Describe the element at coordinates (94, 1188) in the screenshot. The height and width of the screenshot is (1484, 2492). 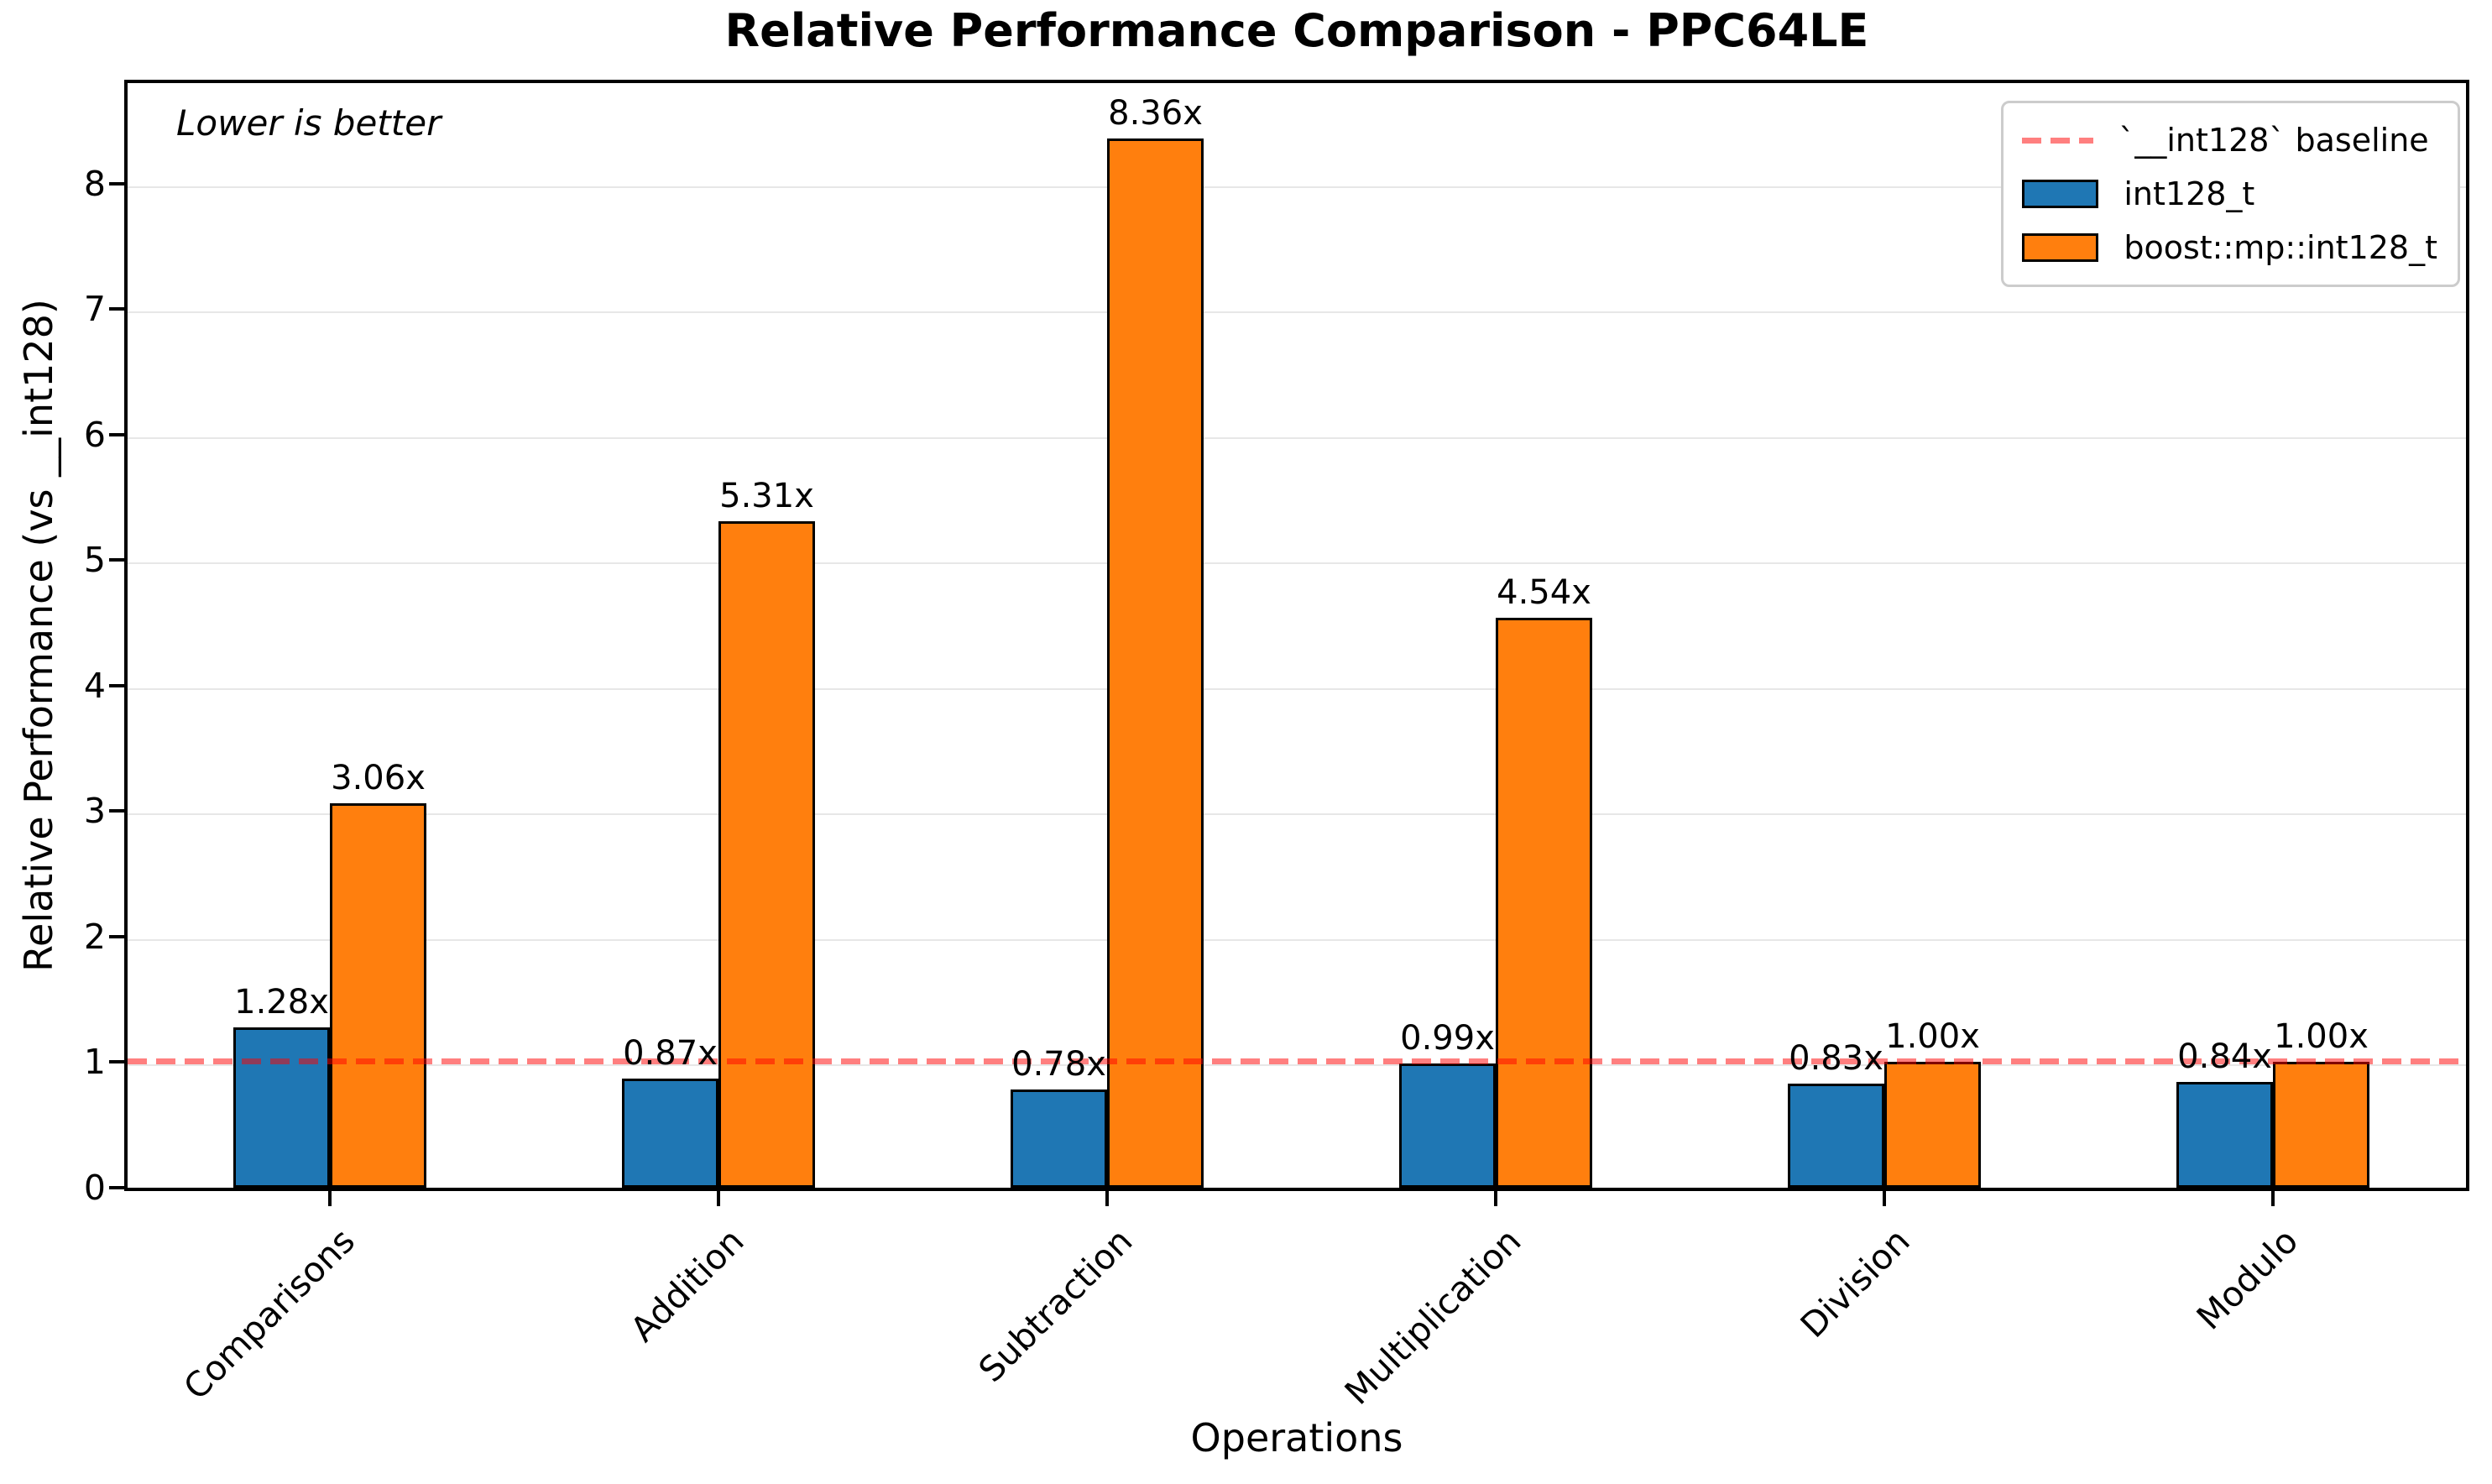
I see `y-tick-label-0: 0` at that location.